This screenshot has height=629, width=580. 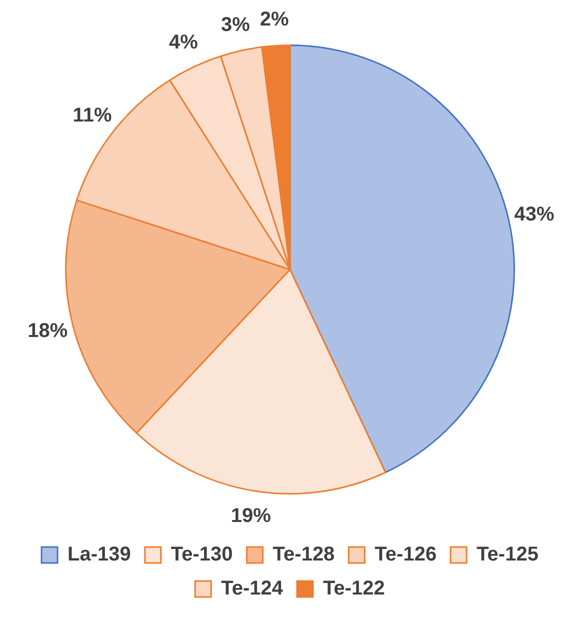 What do you see at coordinates (534, 214) in the screenshot?
I see `data-label: 43%` at bounding box center [534, 214].